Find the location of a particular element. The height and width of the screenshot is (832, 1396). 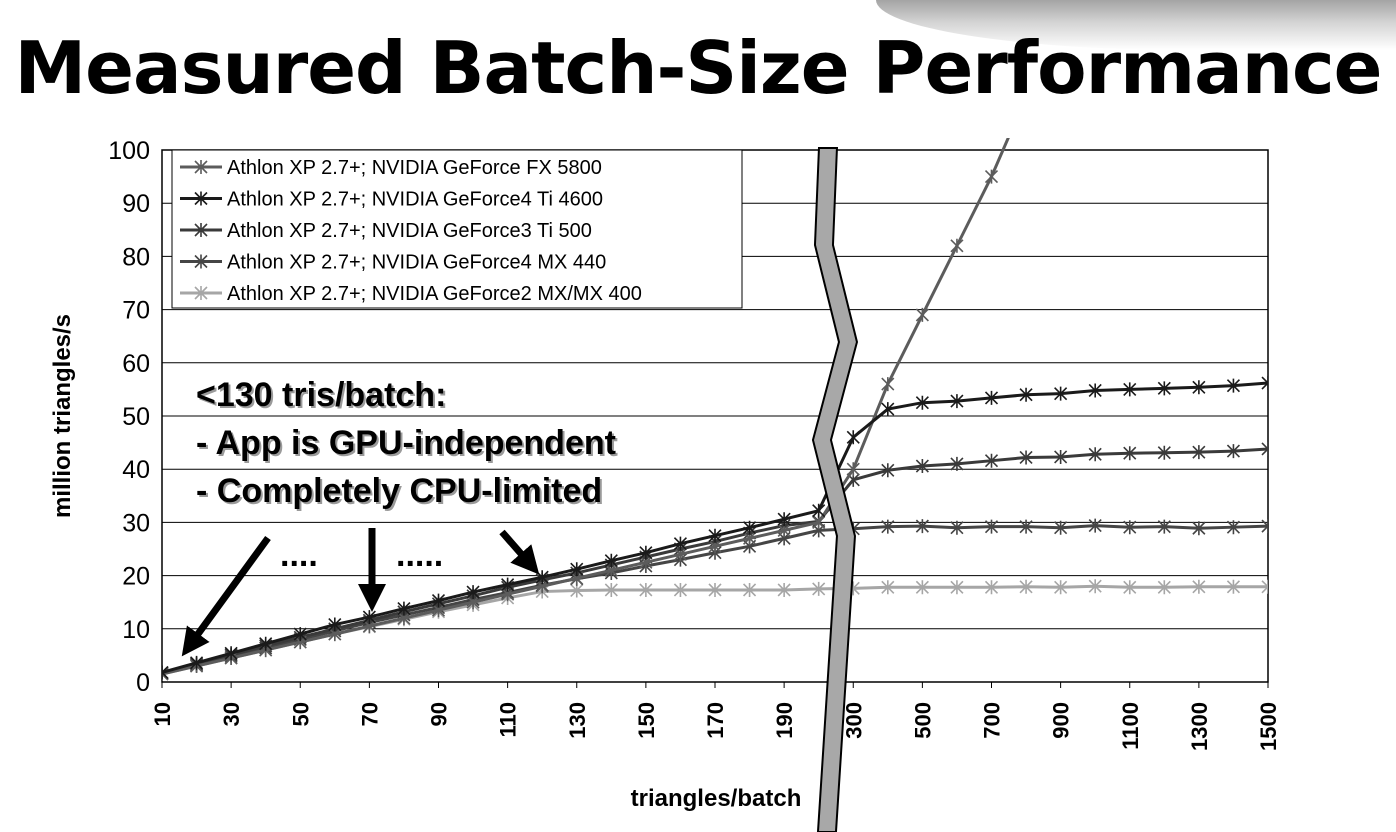

x-tick-label: 110 is located at coordinates (508, 720).